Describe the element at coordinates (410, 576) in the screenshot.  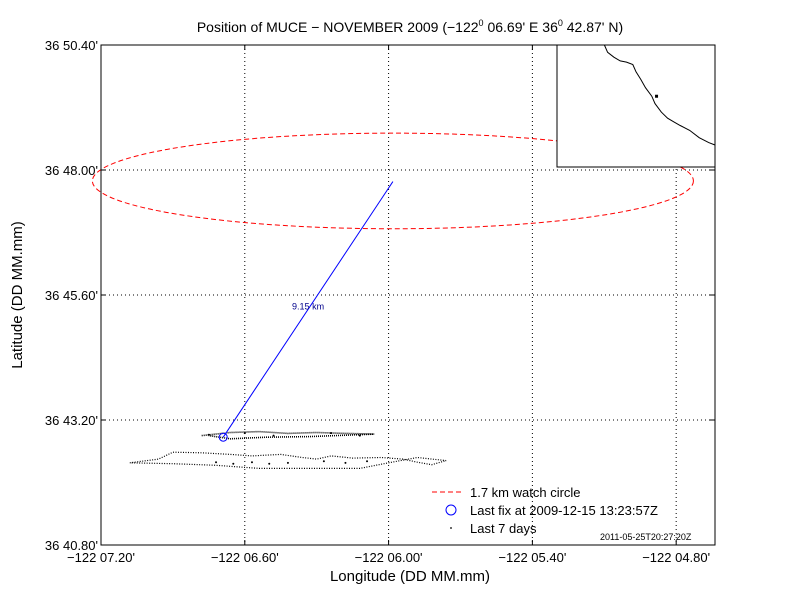
I see `x-axis-label: Longitude (DD MM.mm)` at that location.